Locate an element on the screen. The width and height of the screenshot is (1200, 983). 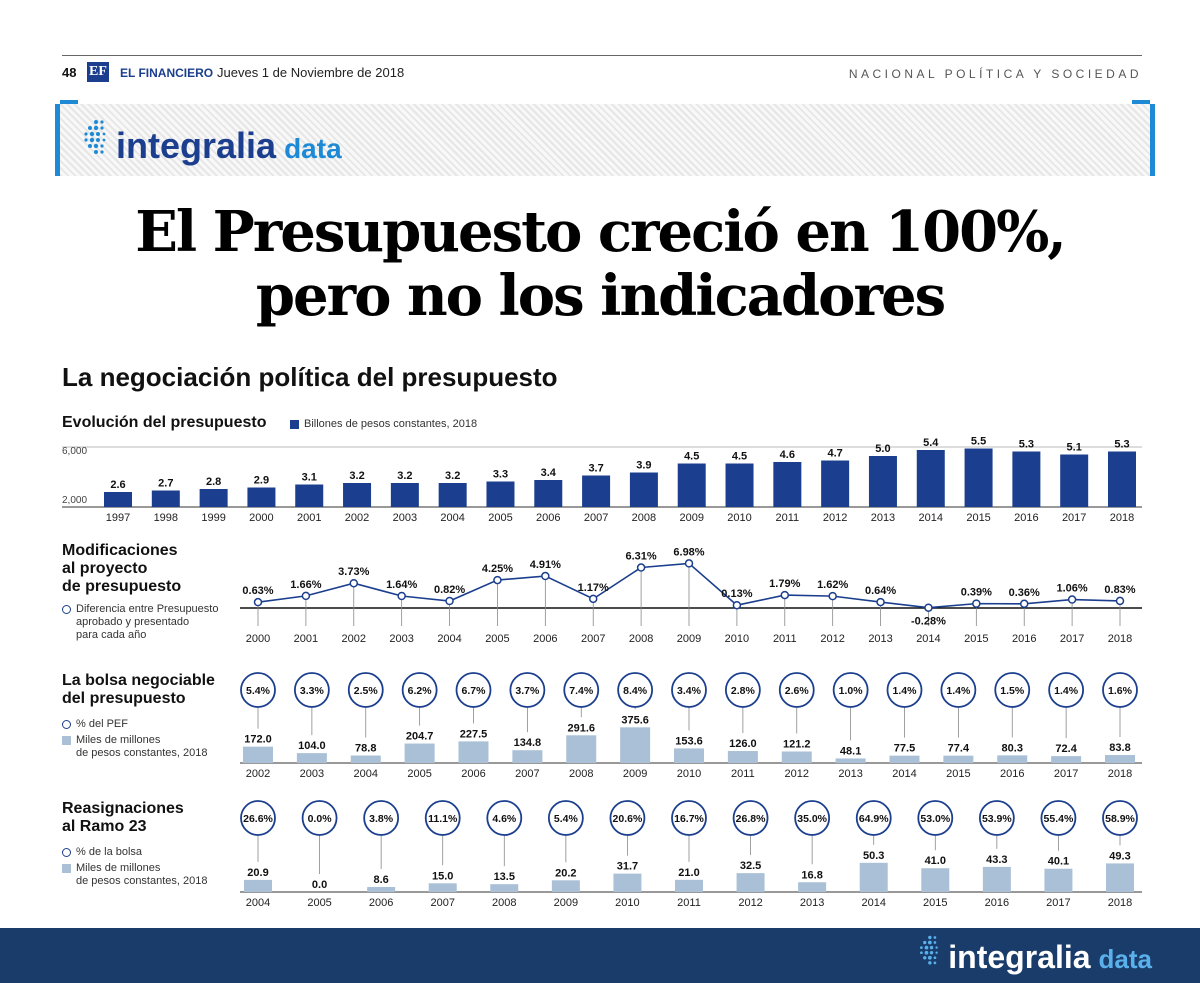
legend-circle-icon is located at coordinates (66, 852).